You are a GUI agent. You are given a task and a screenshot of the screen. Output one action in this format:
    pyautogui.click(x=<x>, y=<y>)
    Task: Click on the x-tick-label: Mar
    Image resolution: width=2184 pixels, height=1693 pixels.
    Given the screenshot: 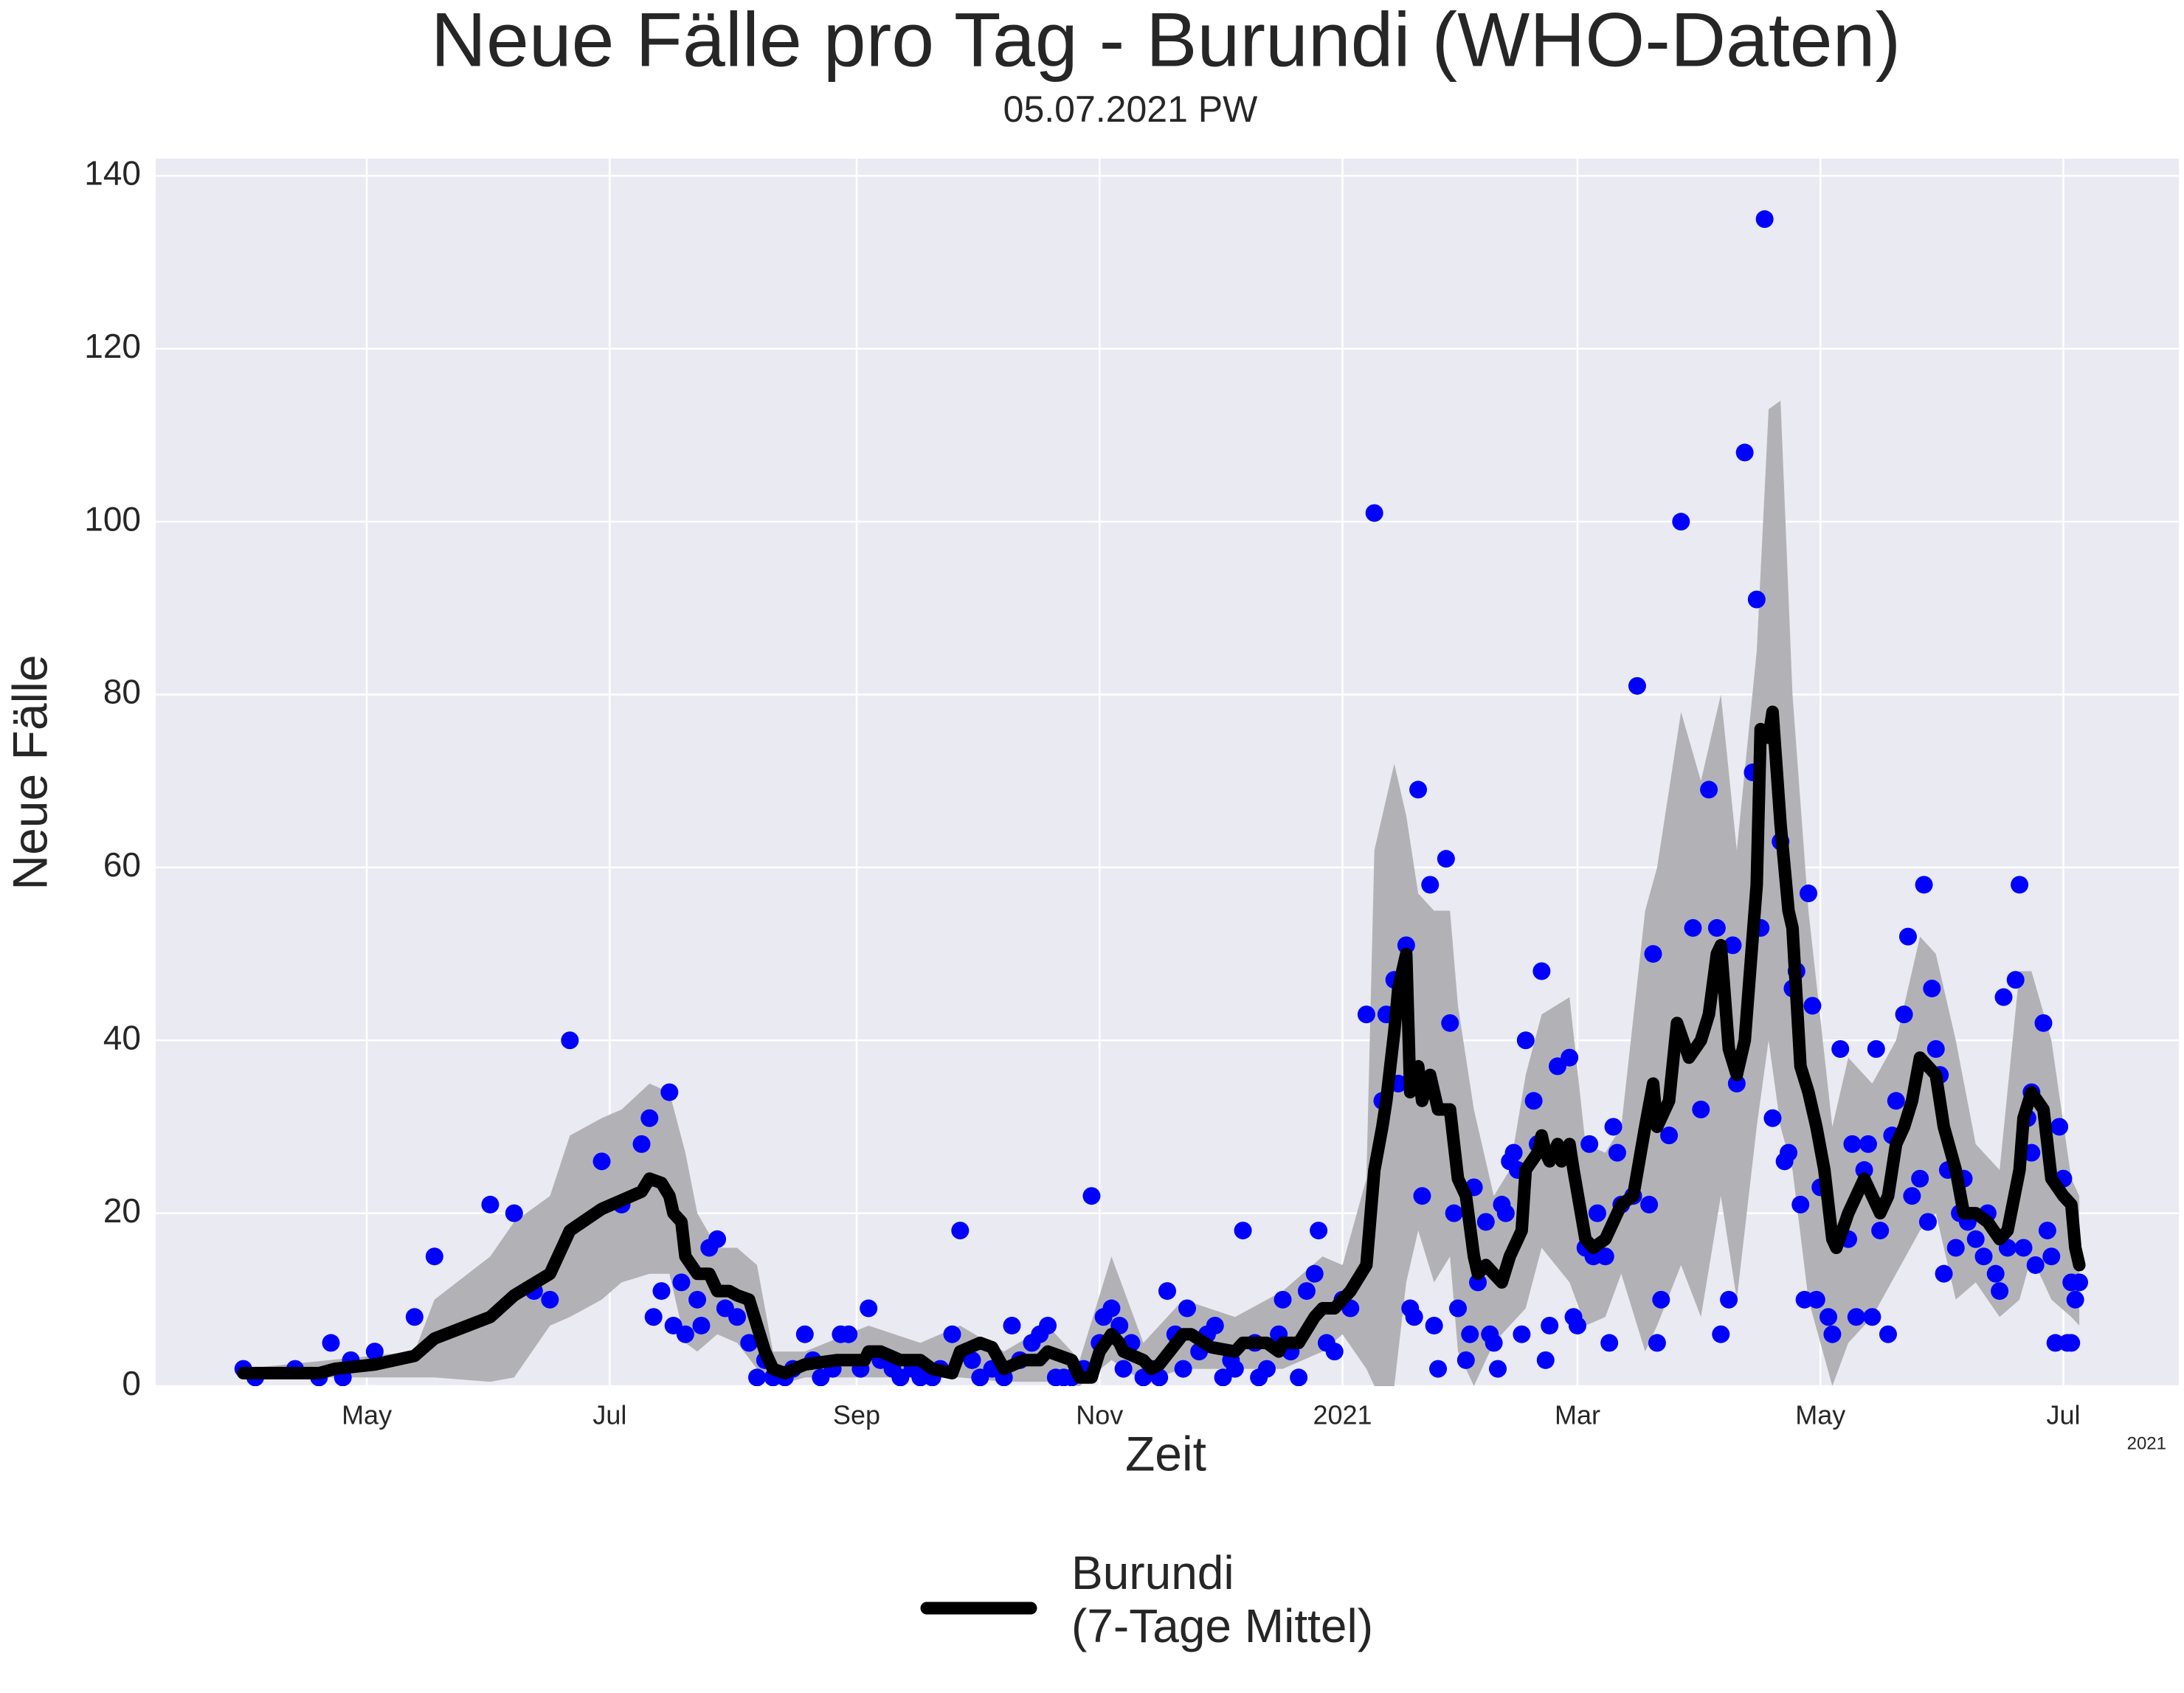 What is the action you would take?
    pyautogui.click(x=1577, y=1415)
    